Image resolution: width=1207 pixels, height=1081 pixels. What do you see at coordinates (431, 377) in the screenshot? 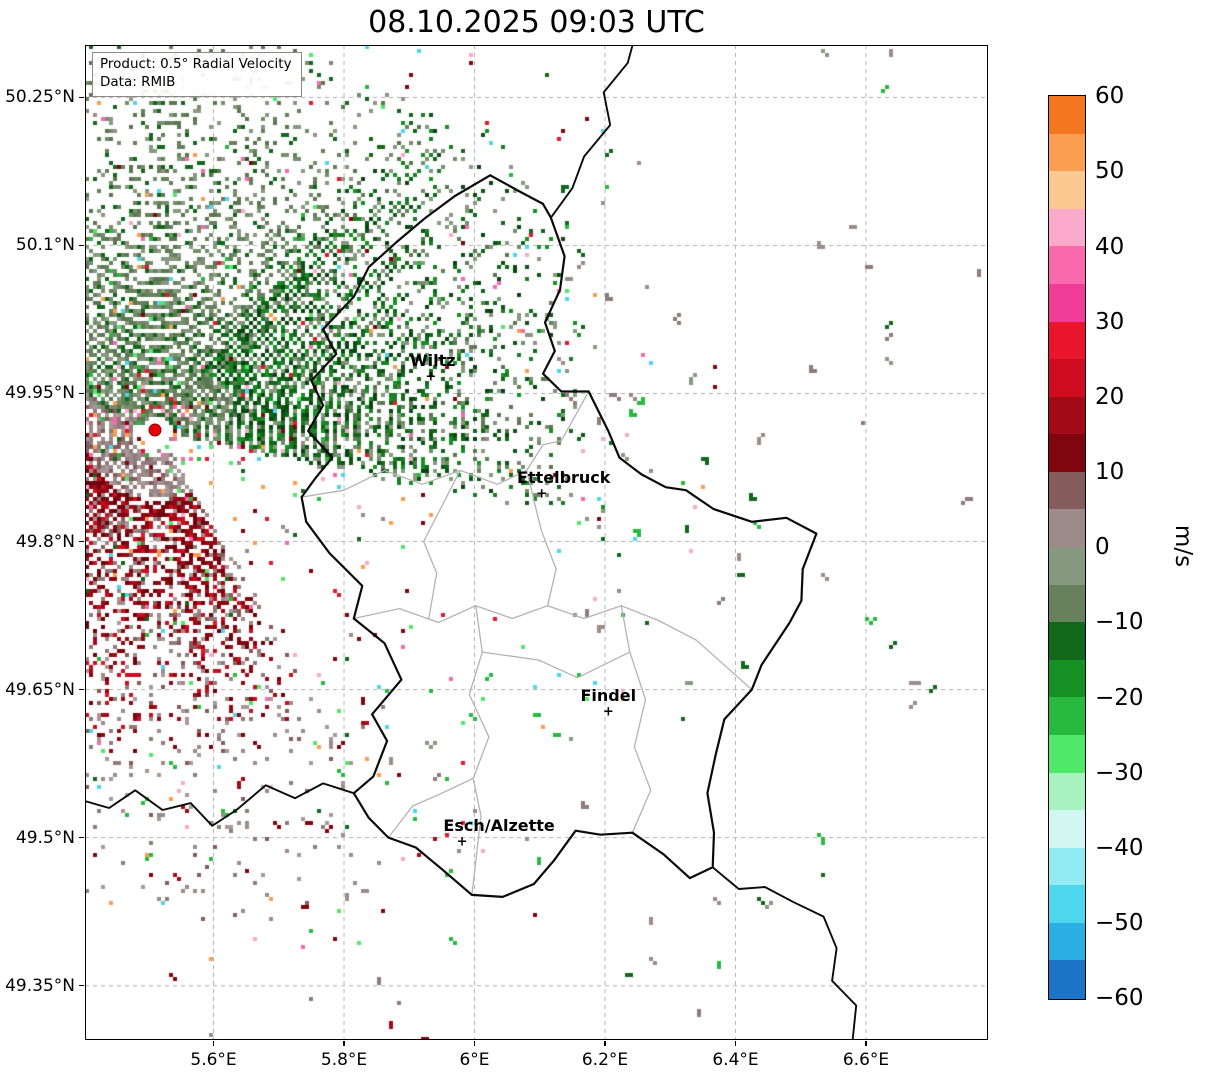
I see `city-marker-wiltz: +` at bounding box center [431, 377].